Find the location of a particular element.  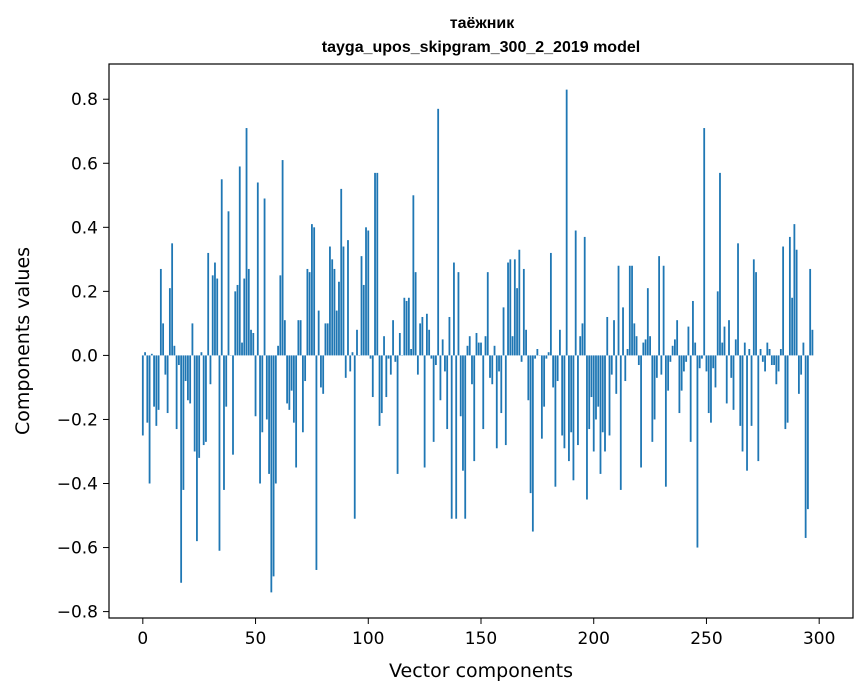

y-tick-label: −0.8 is located at coordinates (77, 613).